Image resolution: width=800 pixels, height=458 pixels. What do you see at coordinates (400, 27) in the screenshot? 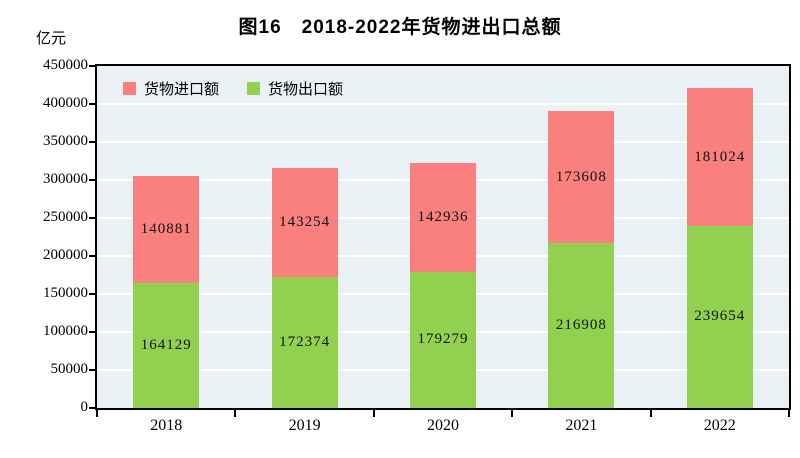
I see `chart-title: 图16 2018-2022年货物进出口总额` at bounding box center [400, 27].